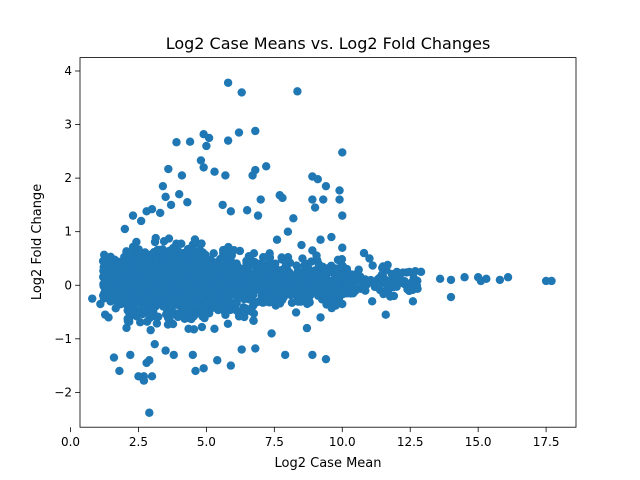  Describe the element at coordinates (328, 43) in the screenshot. I see `chart-title: Log2 Case Means vs. Log2 Fold Changes` at that location.